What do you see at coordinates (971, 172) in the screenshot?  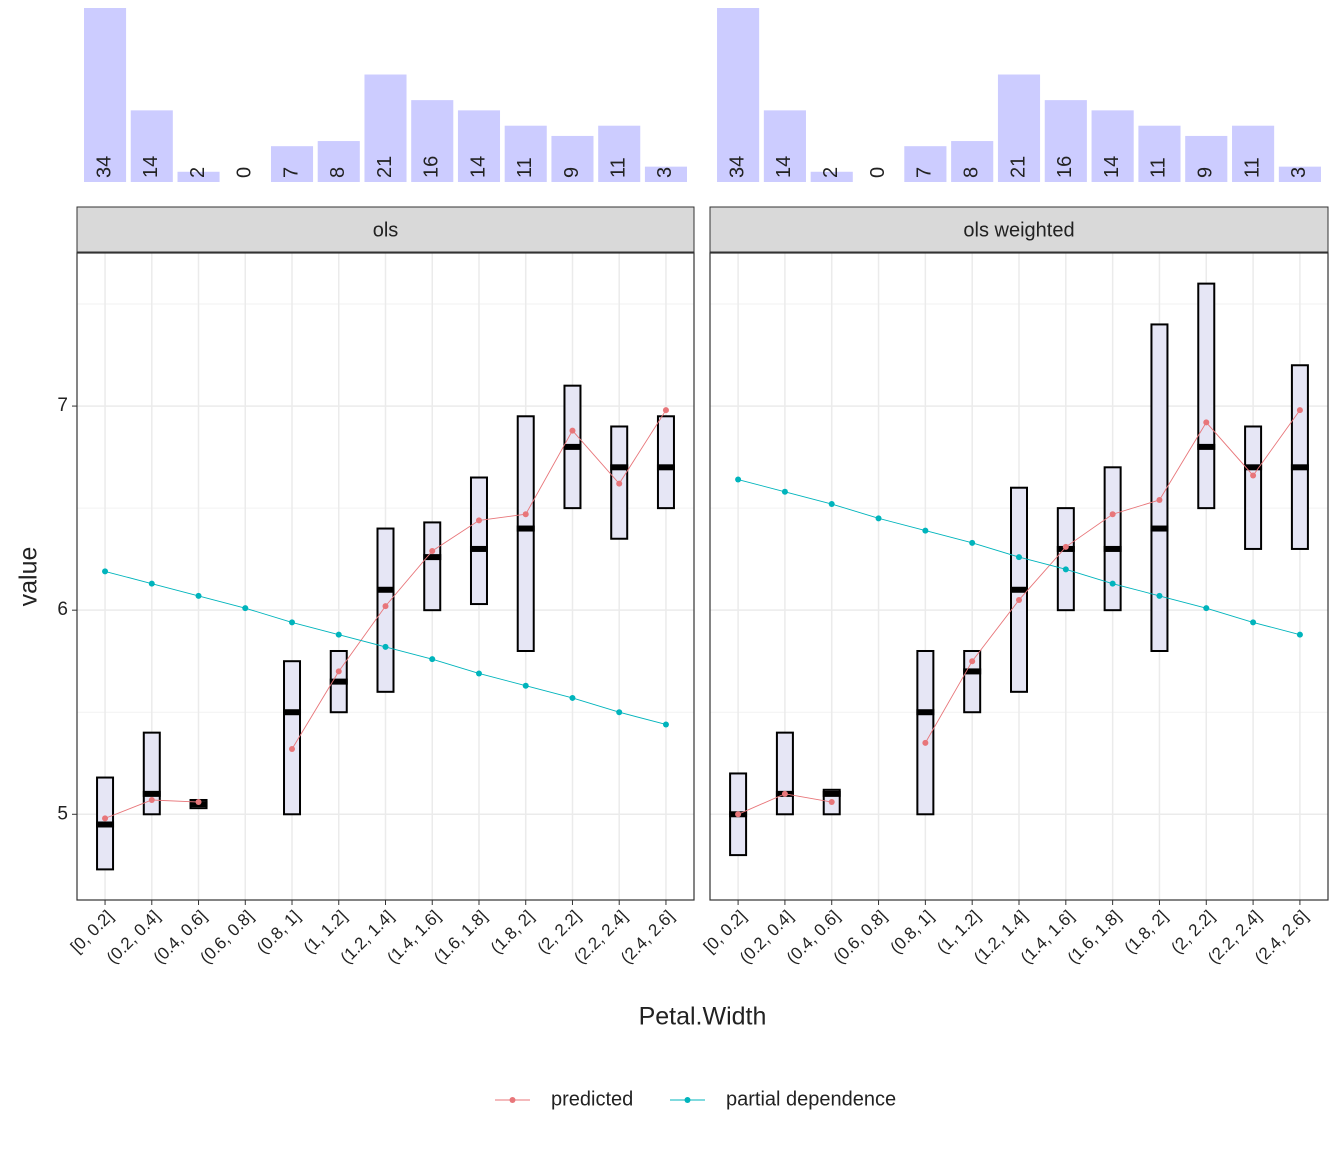 I see `count-label: 8` at bounding box center [971, 172].